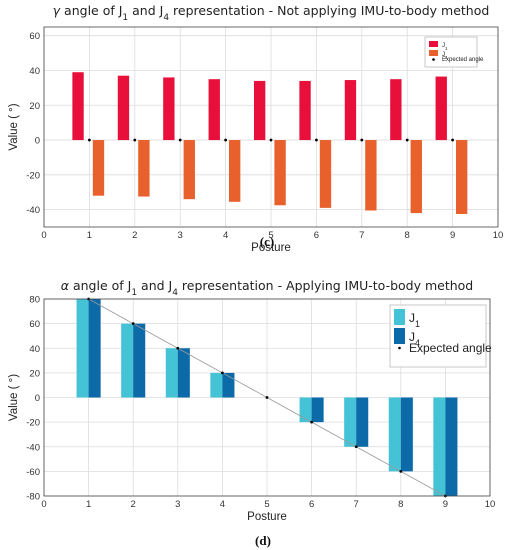  What do you see at coordinates (33, 472) in the screenshot?
I see `y-tick-label: -60` at bounding box center [33, 472].